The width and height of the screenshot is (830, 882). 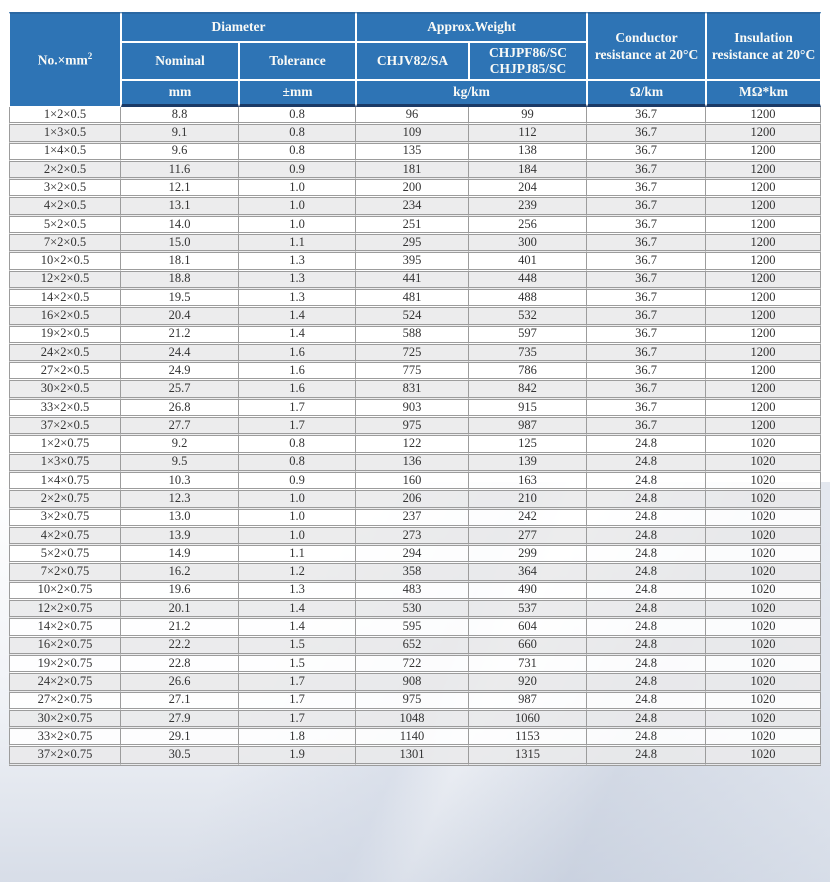 What do you see at coordinates (415, 116) in the screenshot?
I see `table-row: 1×2×0.5 8.8 0.8 96 99 36.7 1200` at bounding box center [415, 116].